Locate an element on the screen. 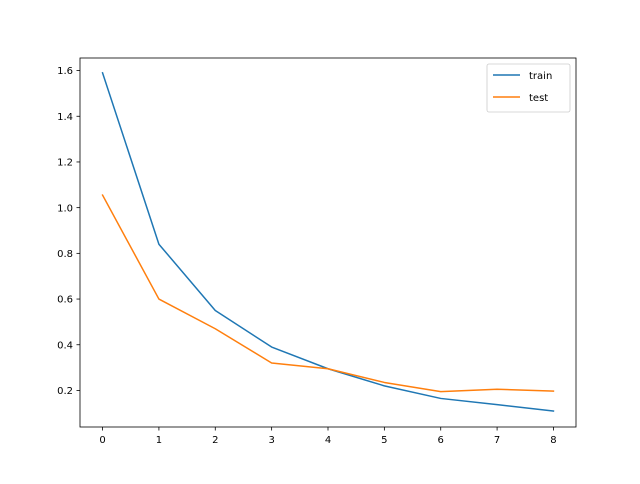  x-tick-label: 0 is located at coordinates (102, 440).